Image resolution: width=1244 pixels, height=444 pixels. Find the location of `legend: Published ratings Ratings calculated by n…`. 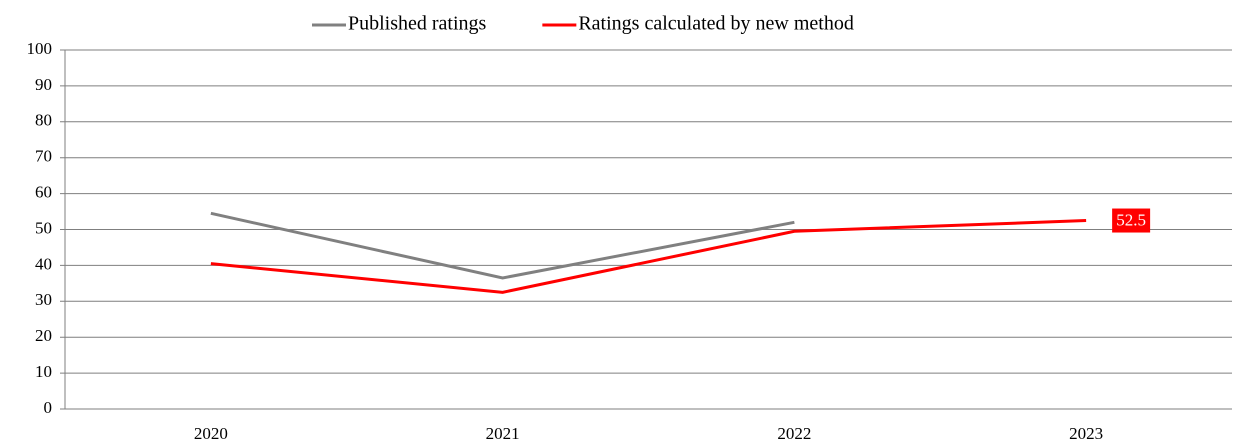

legend: Published ratings Ratings calculated by n… is located at coordinates (583, 24).